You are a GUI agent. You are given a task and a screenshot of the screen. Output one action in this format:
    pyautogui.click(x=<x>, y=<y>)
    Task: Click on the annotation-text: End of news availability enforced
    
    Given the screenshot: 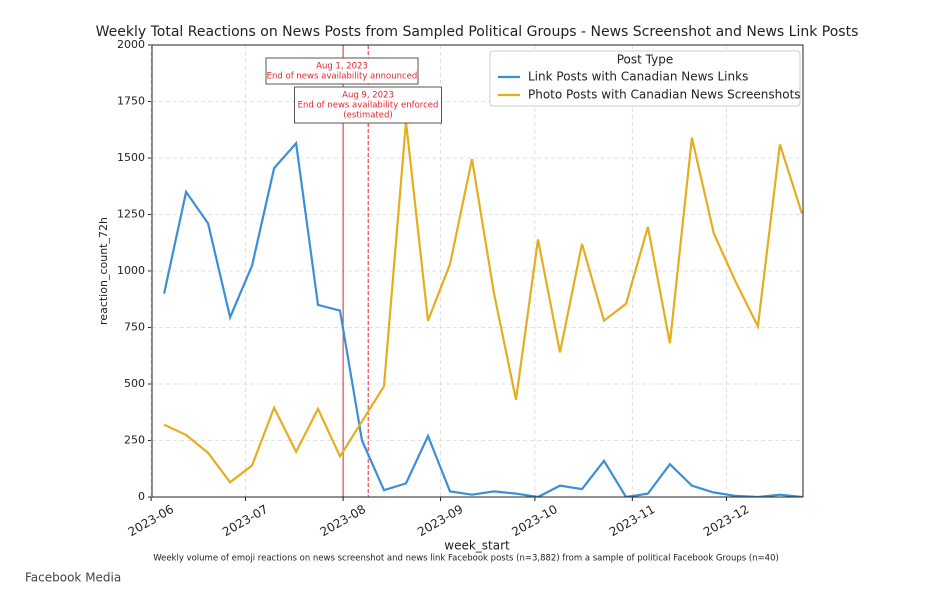 What is the action you would take?
    pyautogui.click(x=368, y=106)
    